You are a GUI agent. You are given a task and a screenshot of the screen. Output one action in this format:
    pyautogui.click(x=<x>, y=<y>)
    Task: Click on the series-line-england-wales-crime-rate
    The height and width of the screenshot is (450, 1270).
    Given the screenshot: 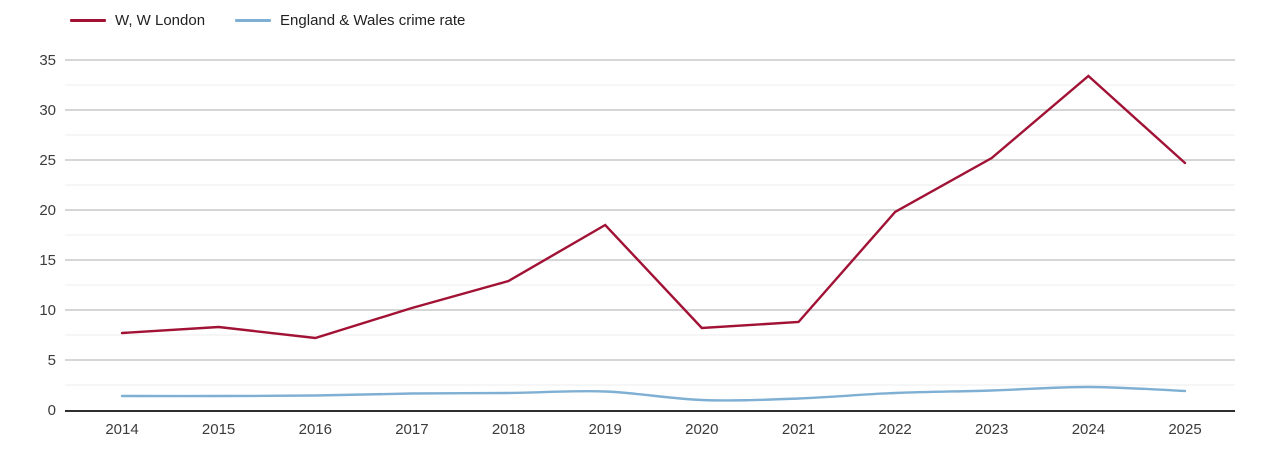 What is the action you would take?
    pyautogui.click(x=653, y=393)
    